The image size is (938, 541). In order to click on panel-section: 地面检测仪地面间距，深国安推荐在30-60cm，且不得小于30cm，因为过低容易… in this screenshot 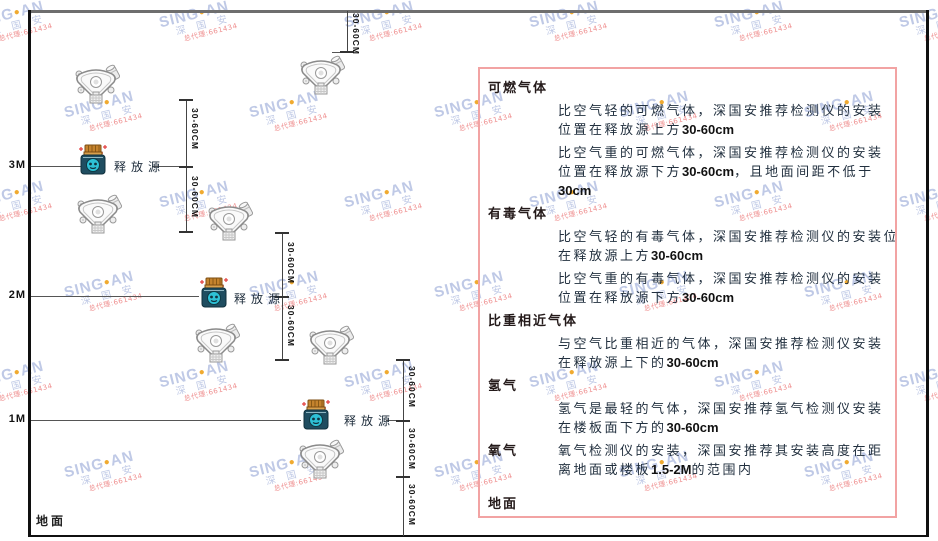, I will do `click(688, 506)`.